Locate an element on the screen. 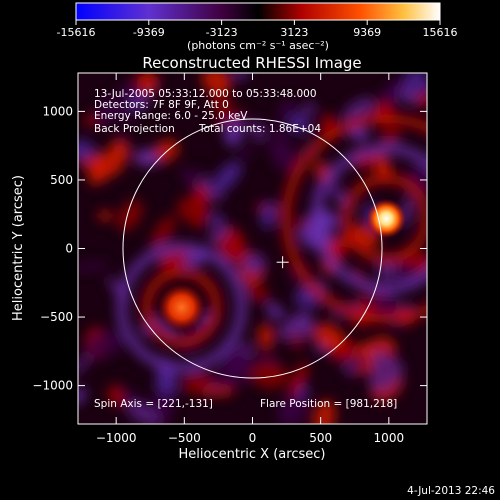  chart-title: Reconstructed RHESSI Image is located at coordinates (251, 63).